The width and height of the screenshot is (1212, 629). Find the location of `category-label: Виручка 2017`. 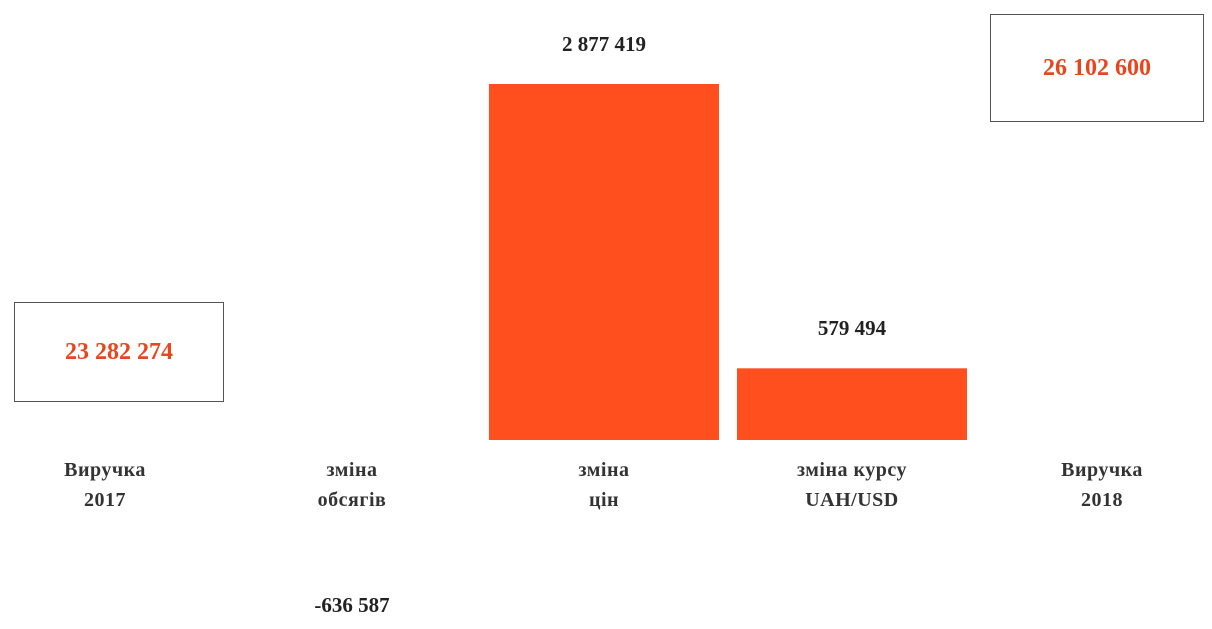

category-label: Виручка 2017 is located at coordinates (107, 485).